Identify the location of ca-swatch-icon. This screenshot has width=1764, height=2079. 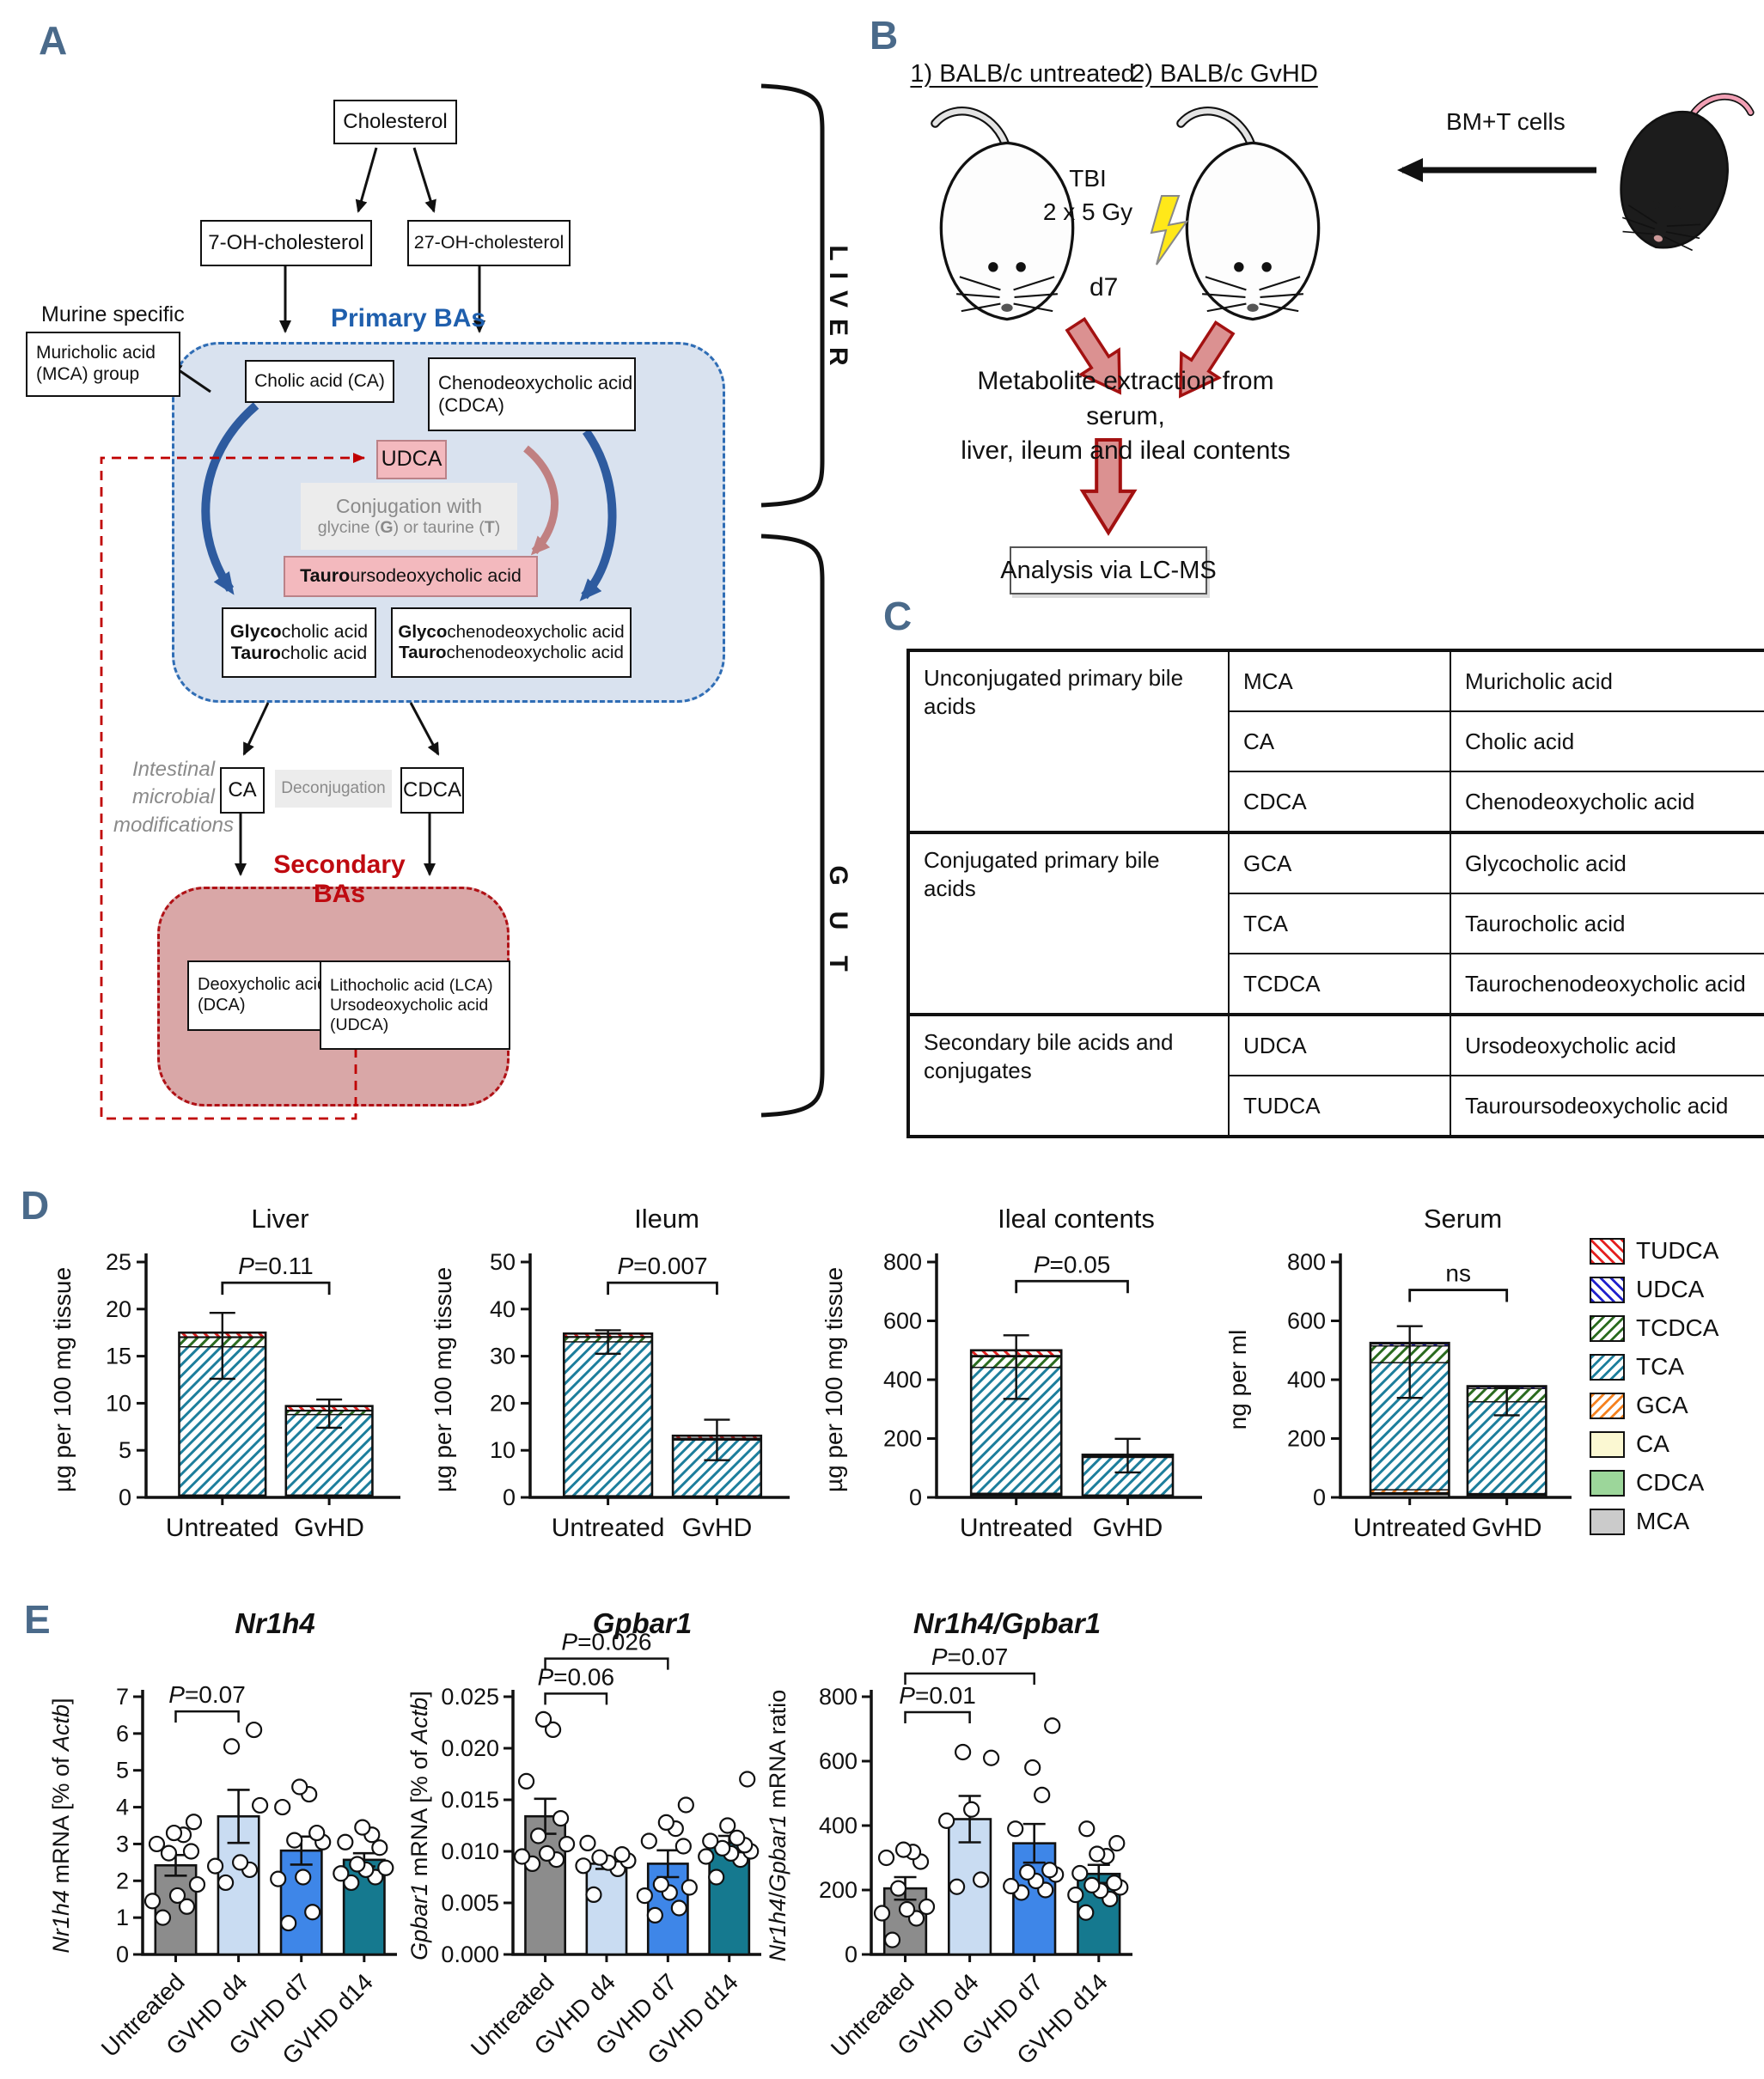
(1608, 1444).